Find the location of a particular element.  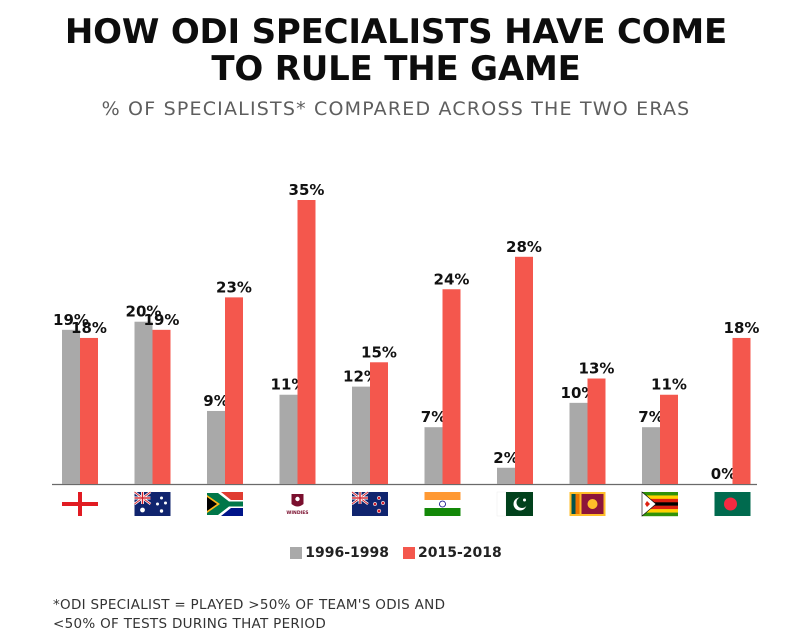

bar-label-west-indies-era2: 35% is located at coordinates (307, 190).